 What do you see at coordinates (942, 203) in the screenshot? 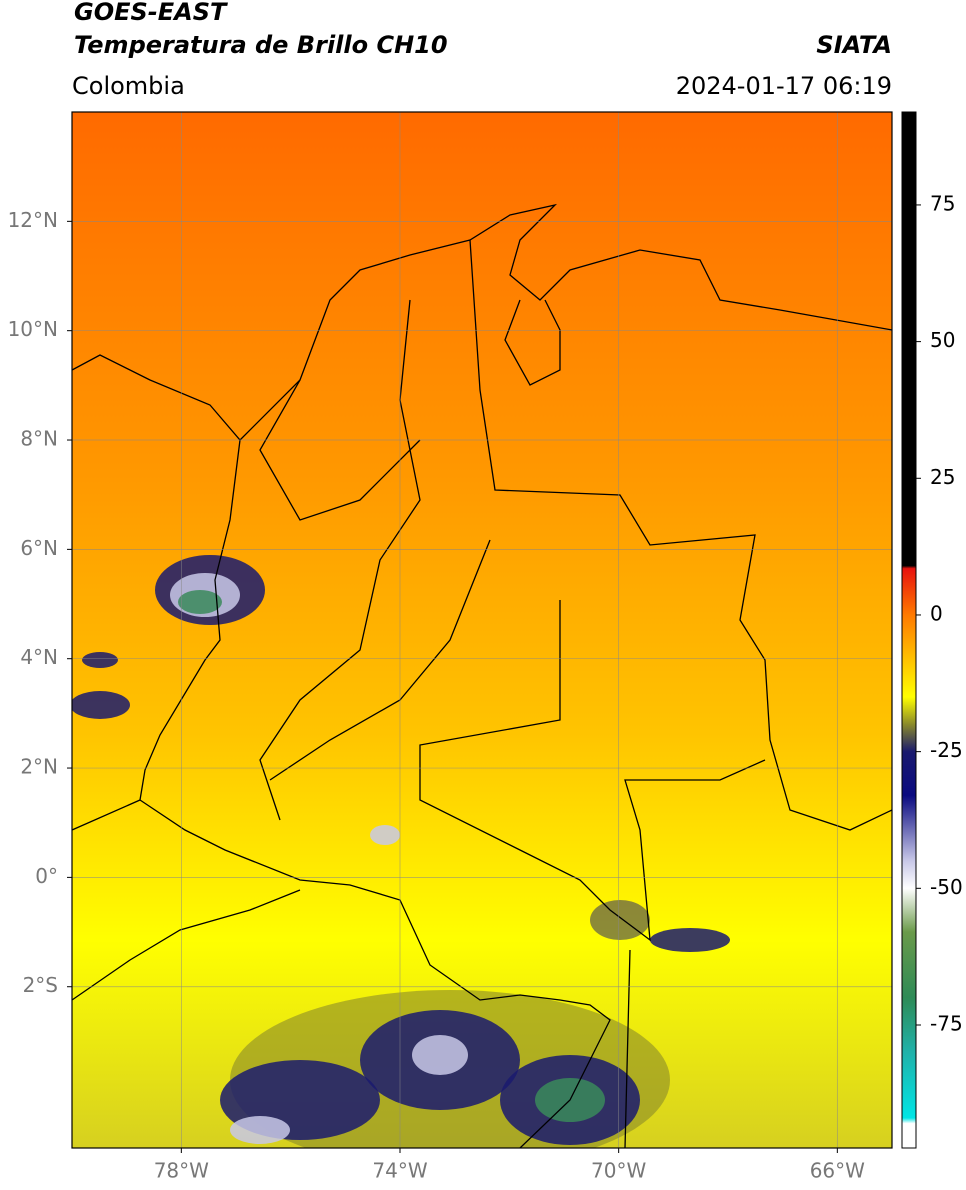
I see `colorbar-tick-label: 75` at bounding box center [942, 203].